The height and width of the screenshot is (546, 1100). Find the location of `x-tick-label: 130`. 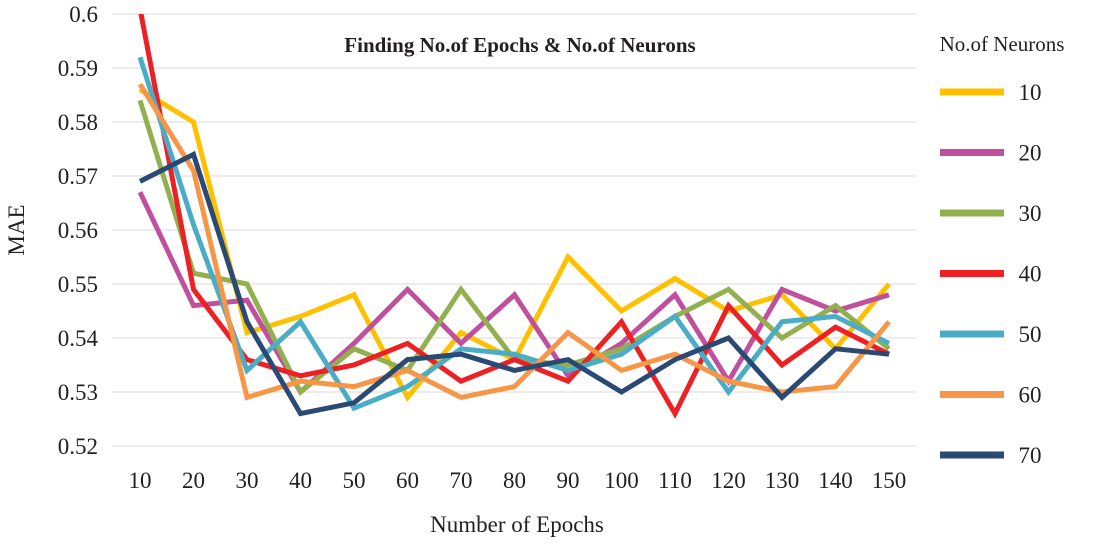

x-tick-label: 130 is located at coordinates (782, 480).